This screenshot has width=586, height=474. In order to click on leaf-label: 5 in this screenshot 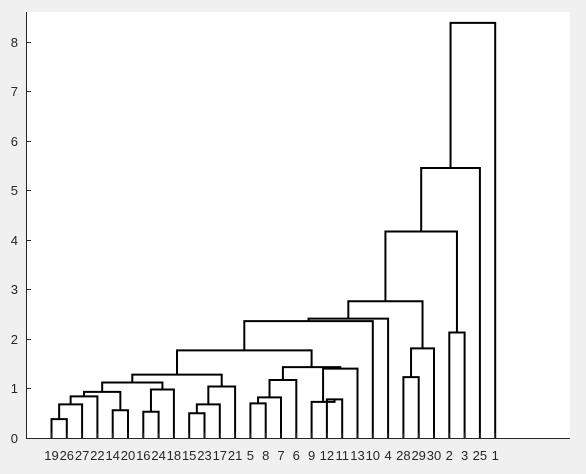, I will do `click(250, 455)`.